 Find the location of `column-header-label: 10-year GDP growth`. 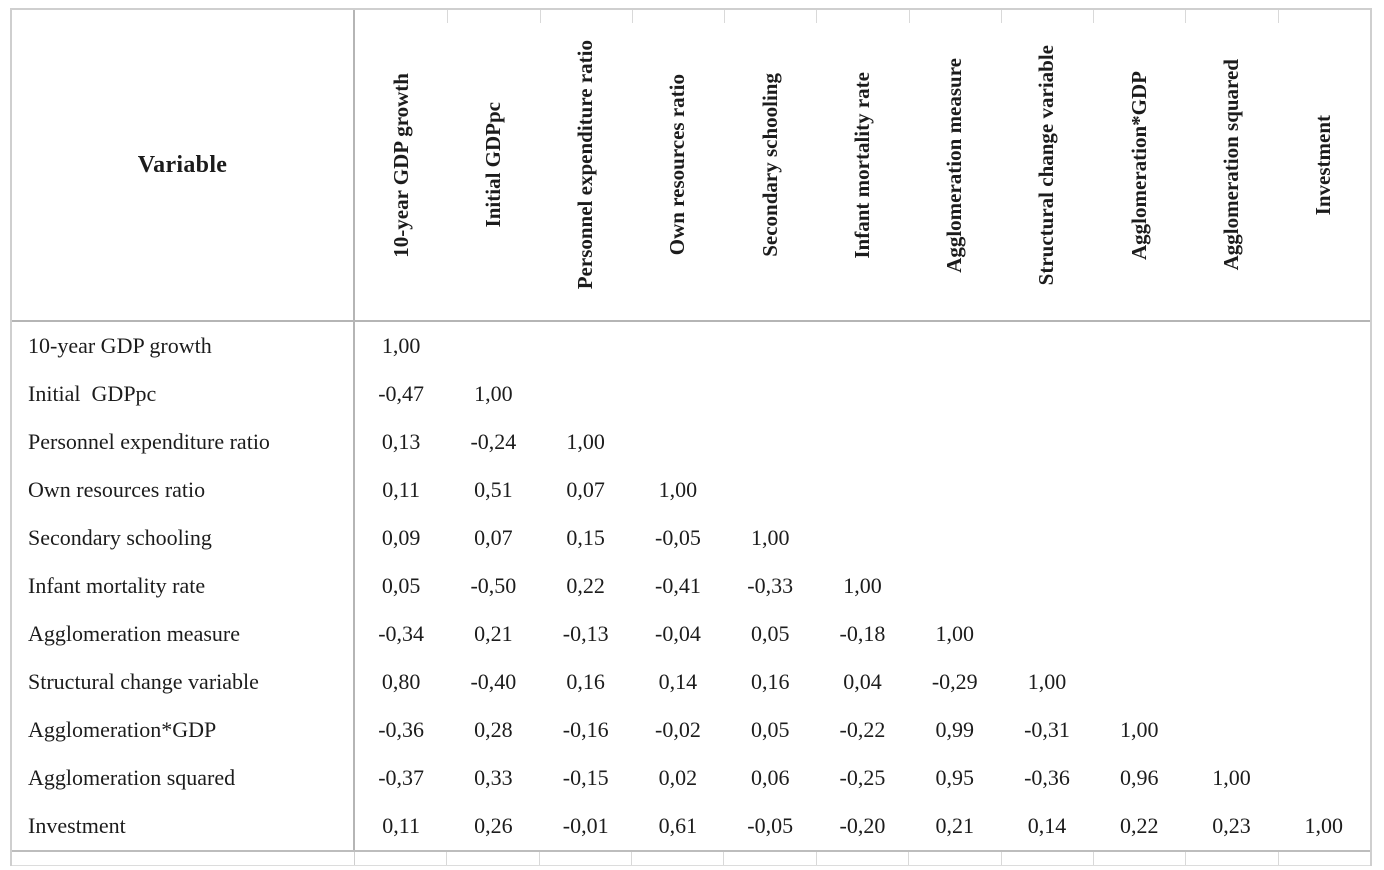

column-header-label: 10-year GDP growth is located at coordinates (400, 165).